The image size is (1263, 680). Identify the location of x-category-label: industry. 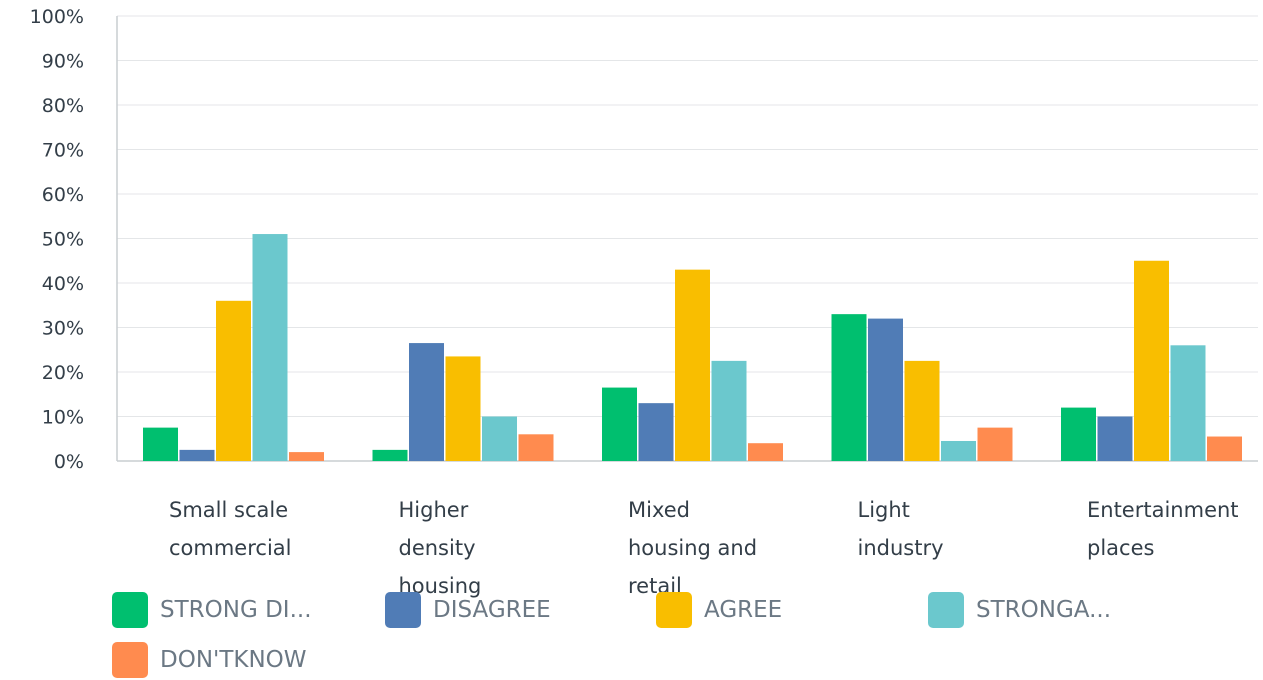
(901, 548).